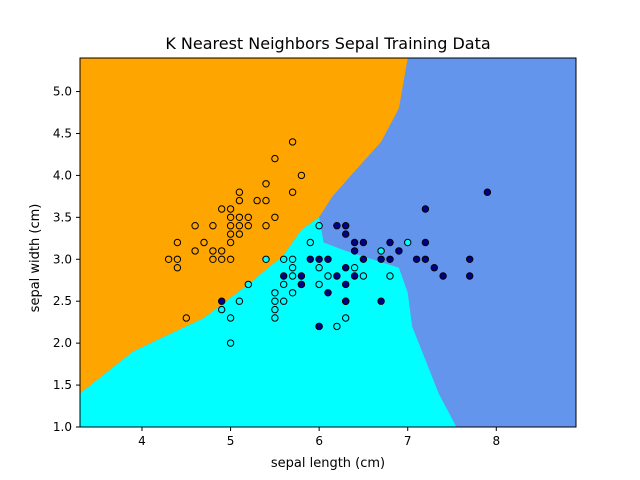 The height and width of the screenshot is (480, 640). Describe the element at coordinates (35, 258) in the screenshot. I see `y-axis-label: sepal width (cm)` at that location.